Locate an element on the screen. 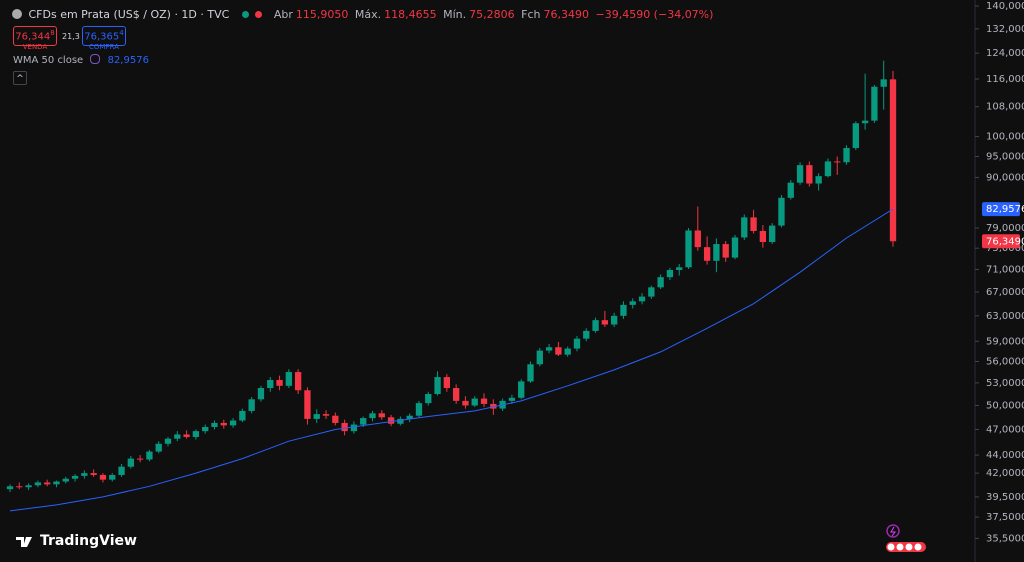 The image size is (1024, 562). sell-button: 76,3448 VENDA is located at coordinates (35, 38).